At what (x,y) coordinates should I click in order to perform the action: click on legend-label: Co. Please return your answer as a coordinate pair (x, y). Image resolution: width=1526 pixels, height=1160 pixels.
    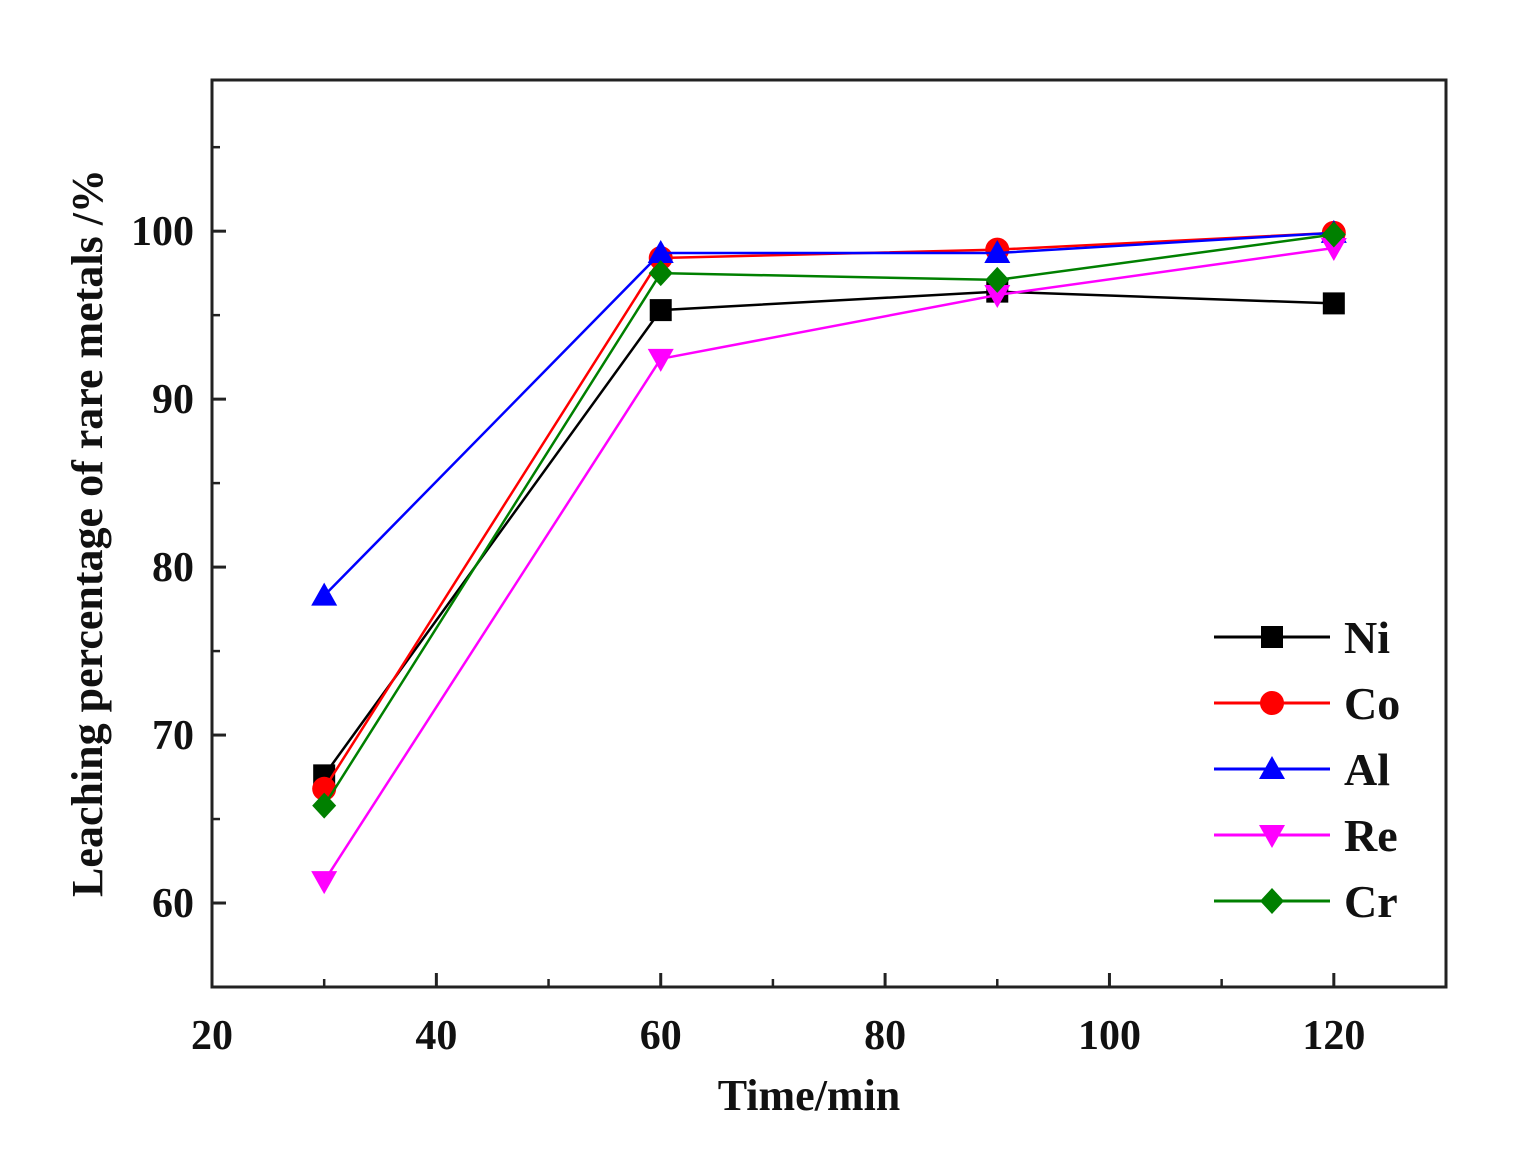
    Looking at the image, I should click on (1372, 703).